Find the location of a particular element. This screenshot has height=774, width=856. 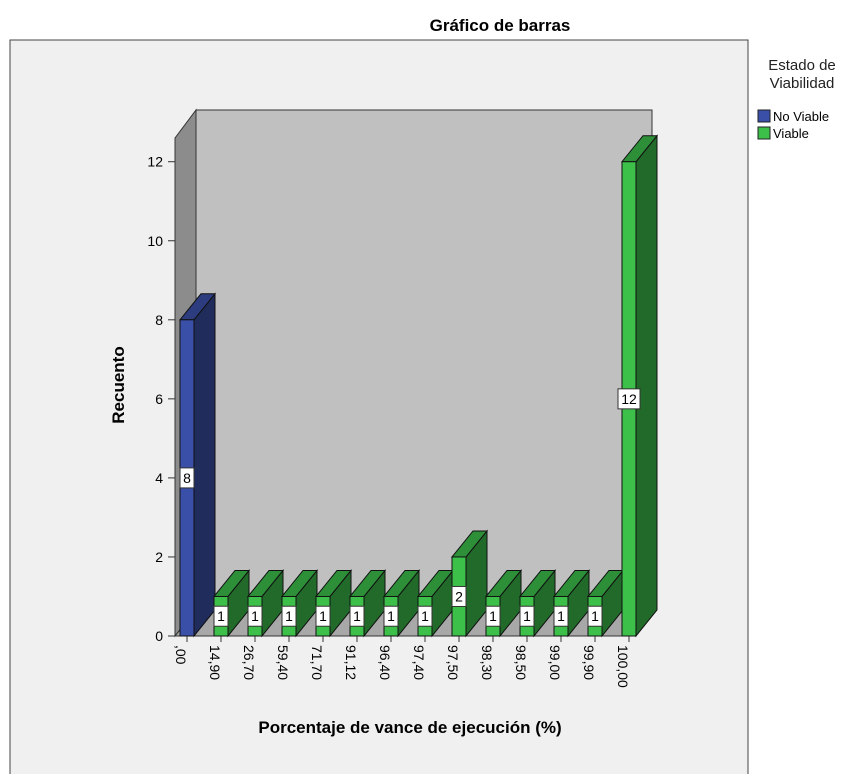

legend-label: No Viable is located at coordinates (801, 116).